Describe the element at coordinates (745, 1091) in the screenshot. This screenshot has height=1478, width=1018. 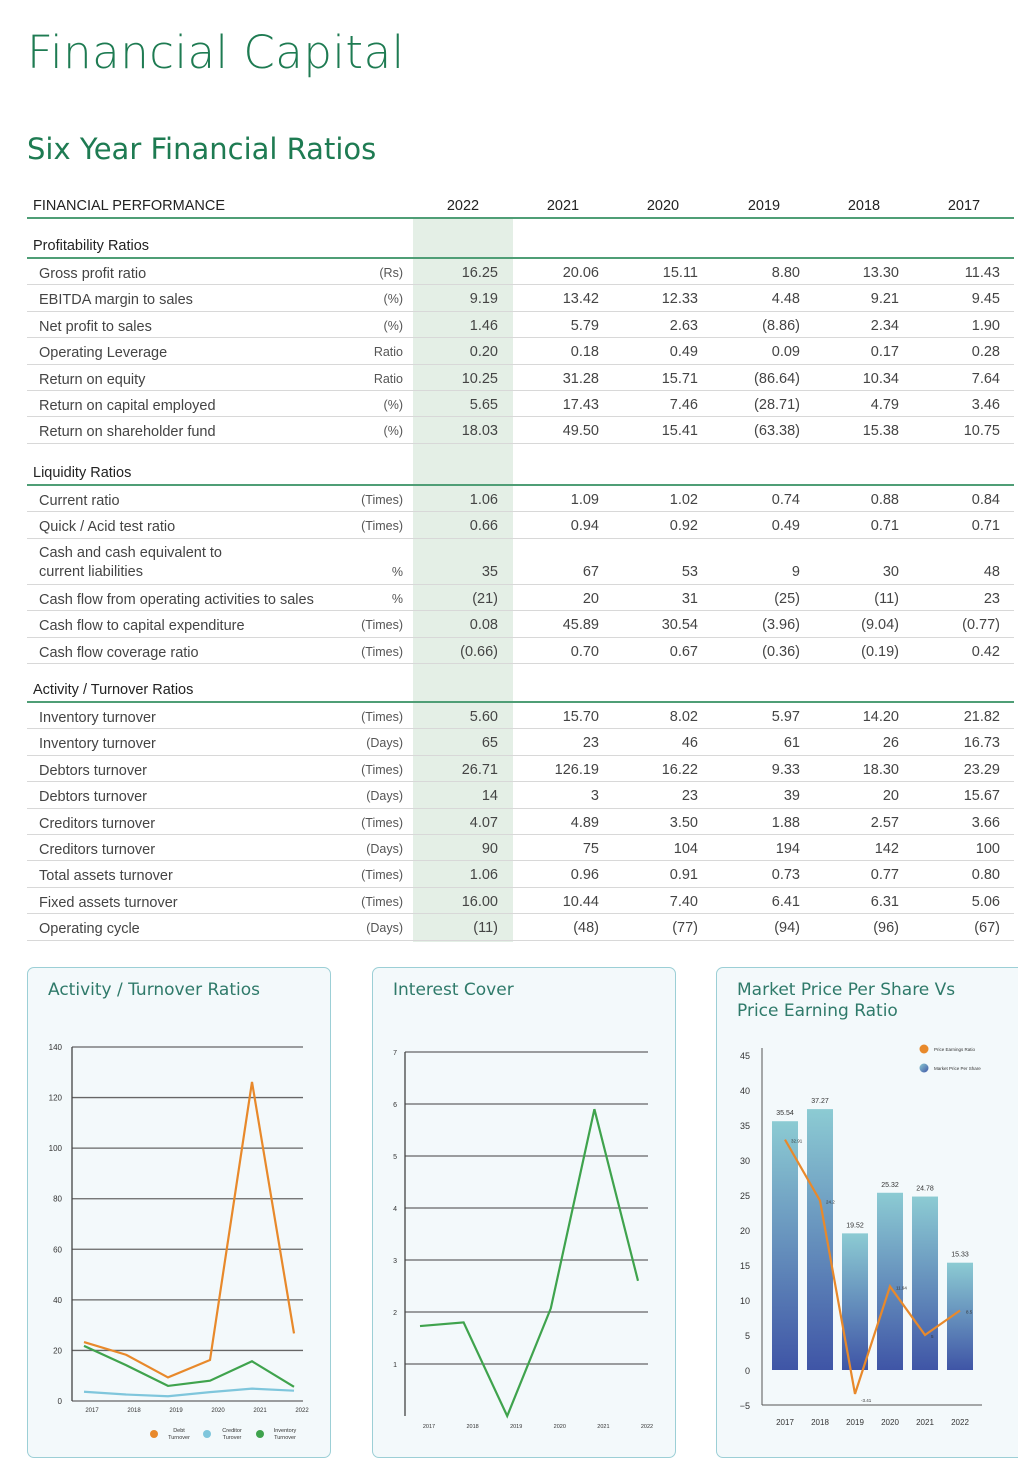
I see `y-tick-label: 40` at that location.